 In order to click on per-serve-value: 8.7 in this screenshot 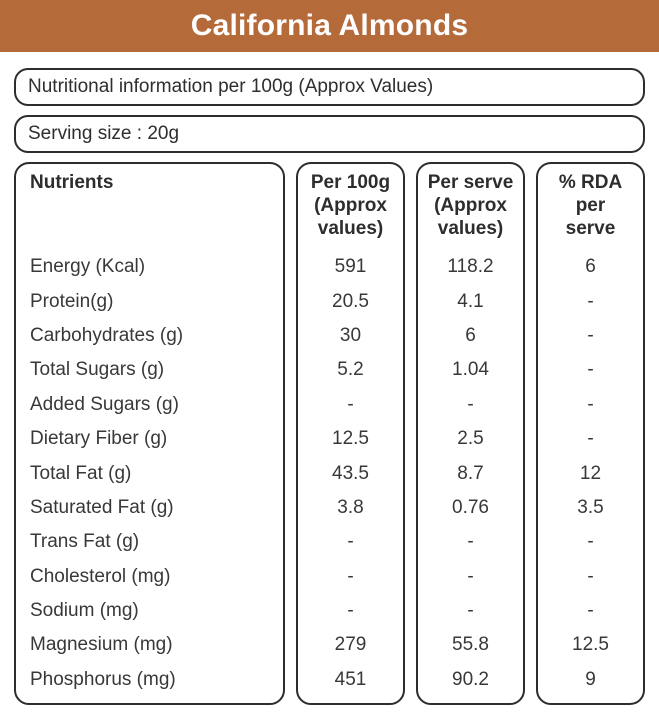, I will do `click(470, 473)`.